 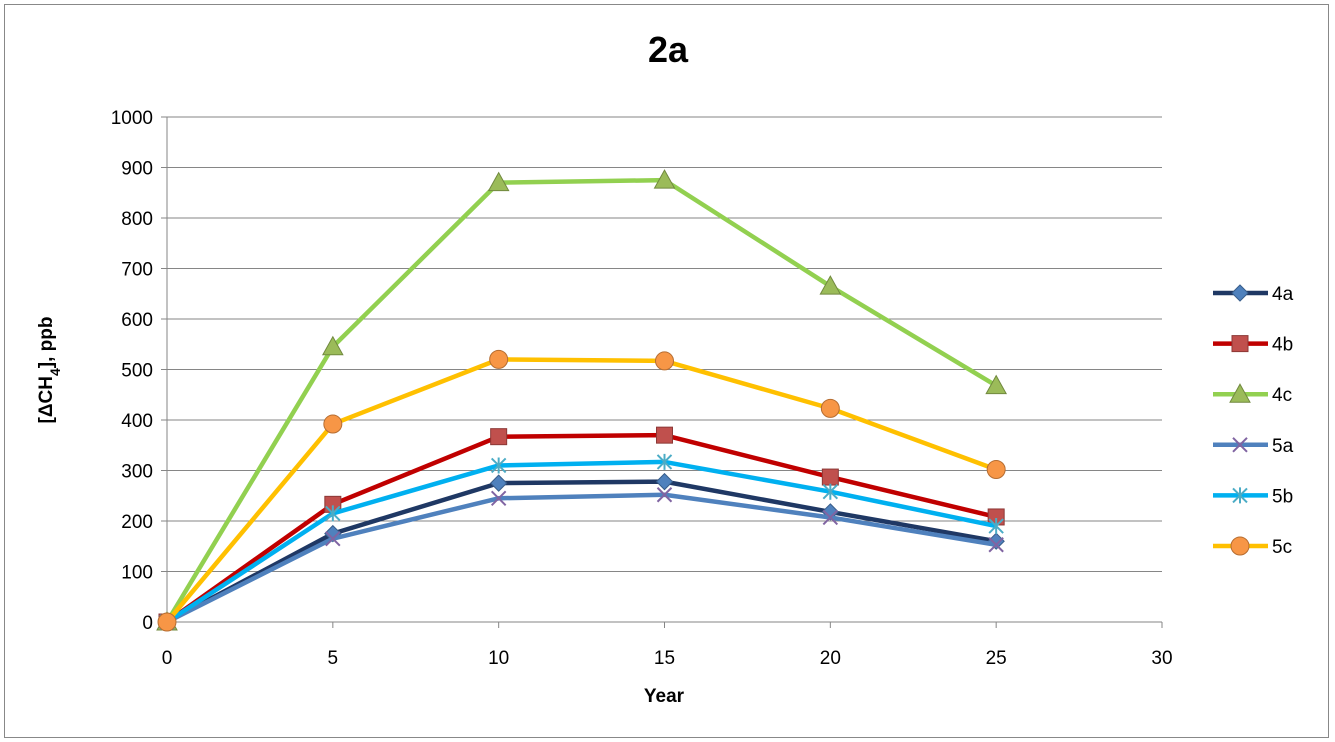 I want to click on y-tick-label: 100, so click(x=137, y=573).